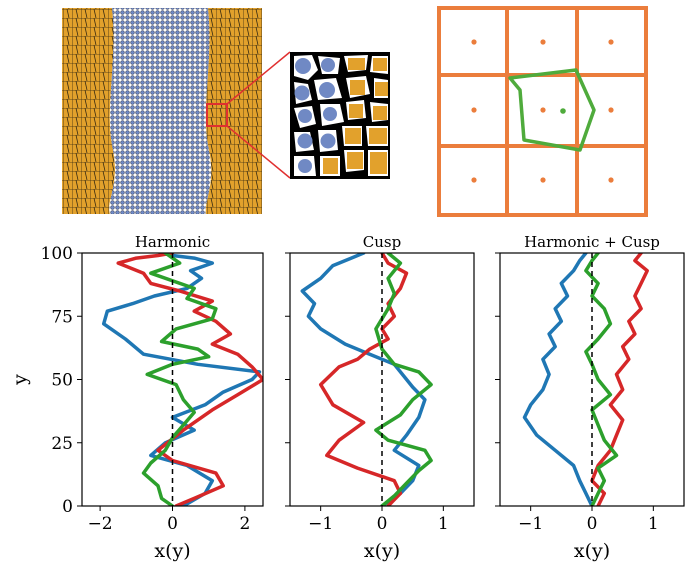 This screenshot has height=567, width=700. What do you see at coordinates (100, 524) in the screenshot?
I see `x-tick-label: −2` at bounding box center [100, 524].